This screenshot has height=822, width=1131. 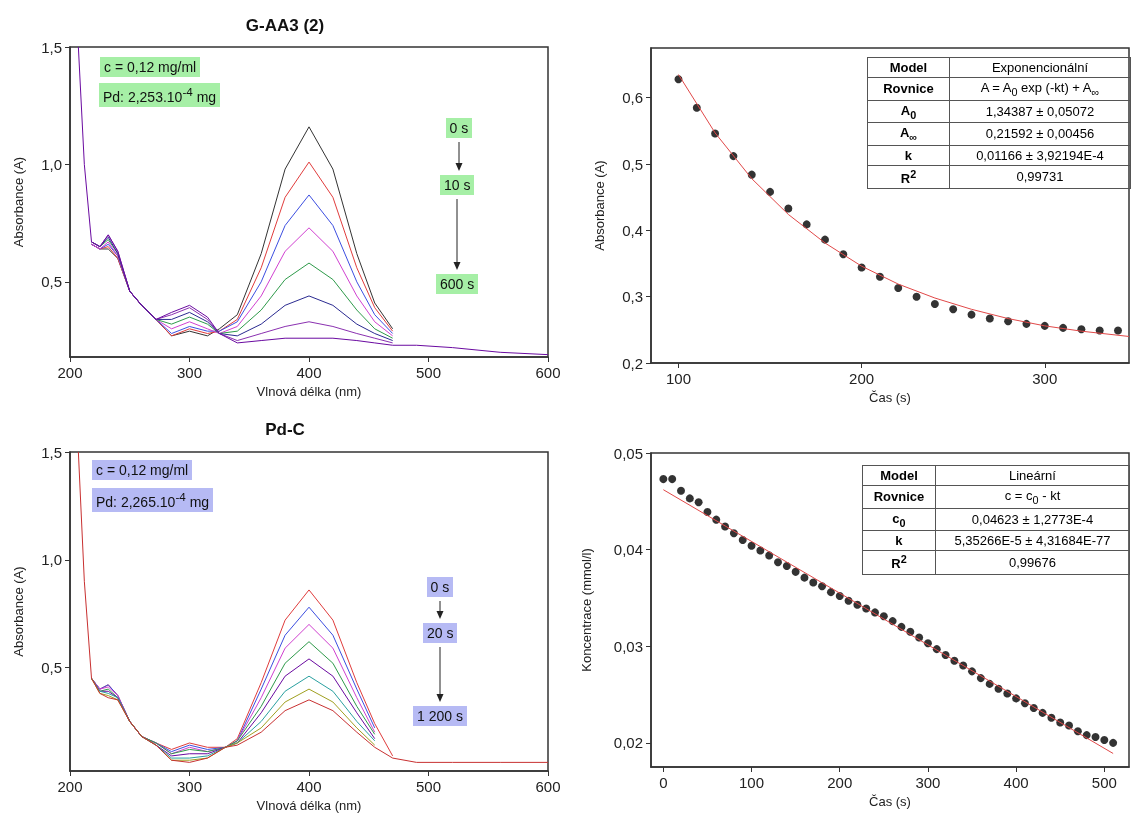 What do you see at coordinates (1032, 475) in the screenshot?
I see `annotation: Lineární` at bounding box center [1032, 475].